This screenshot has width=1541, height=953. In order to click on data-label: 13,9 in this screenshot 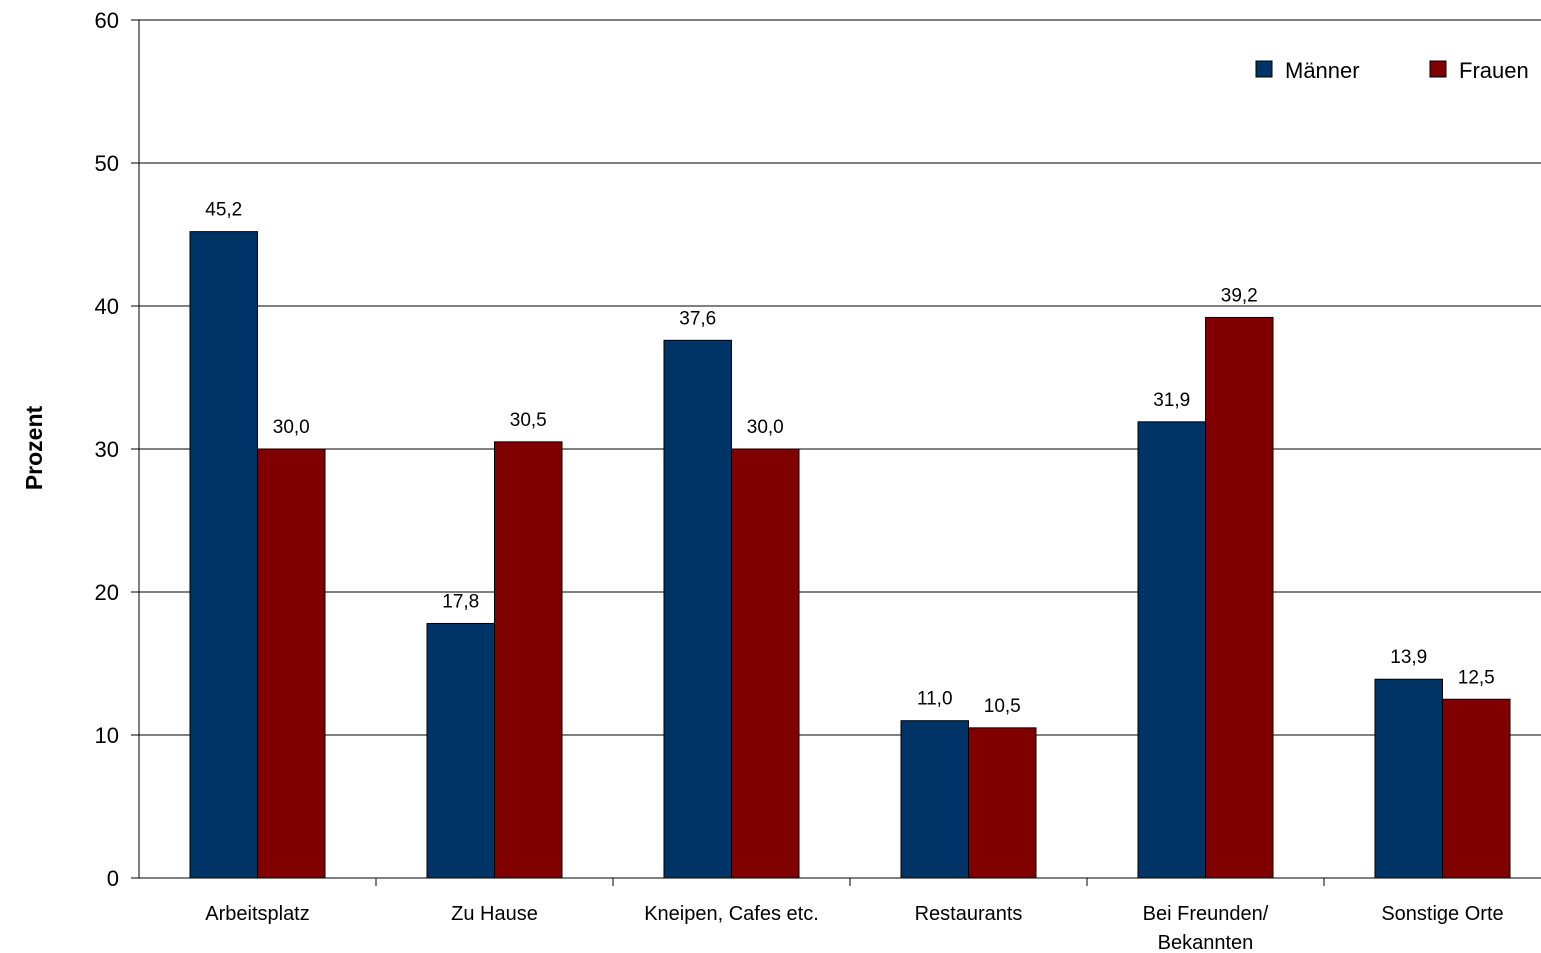, I will do `click(1408, 657)`.